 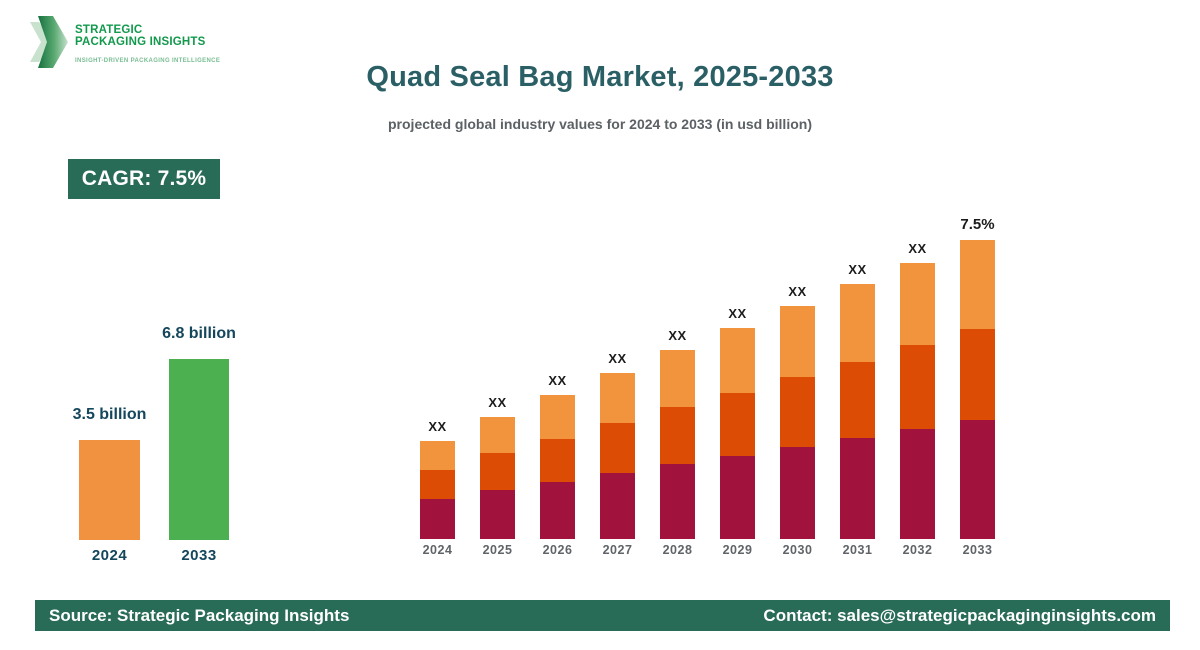 What do you see at coordinates (557, 417) in the screenshot?
I see `stacked-bar-2026-segment-top` at bounding box center [557, 417].